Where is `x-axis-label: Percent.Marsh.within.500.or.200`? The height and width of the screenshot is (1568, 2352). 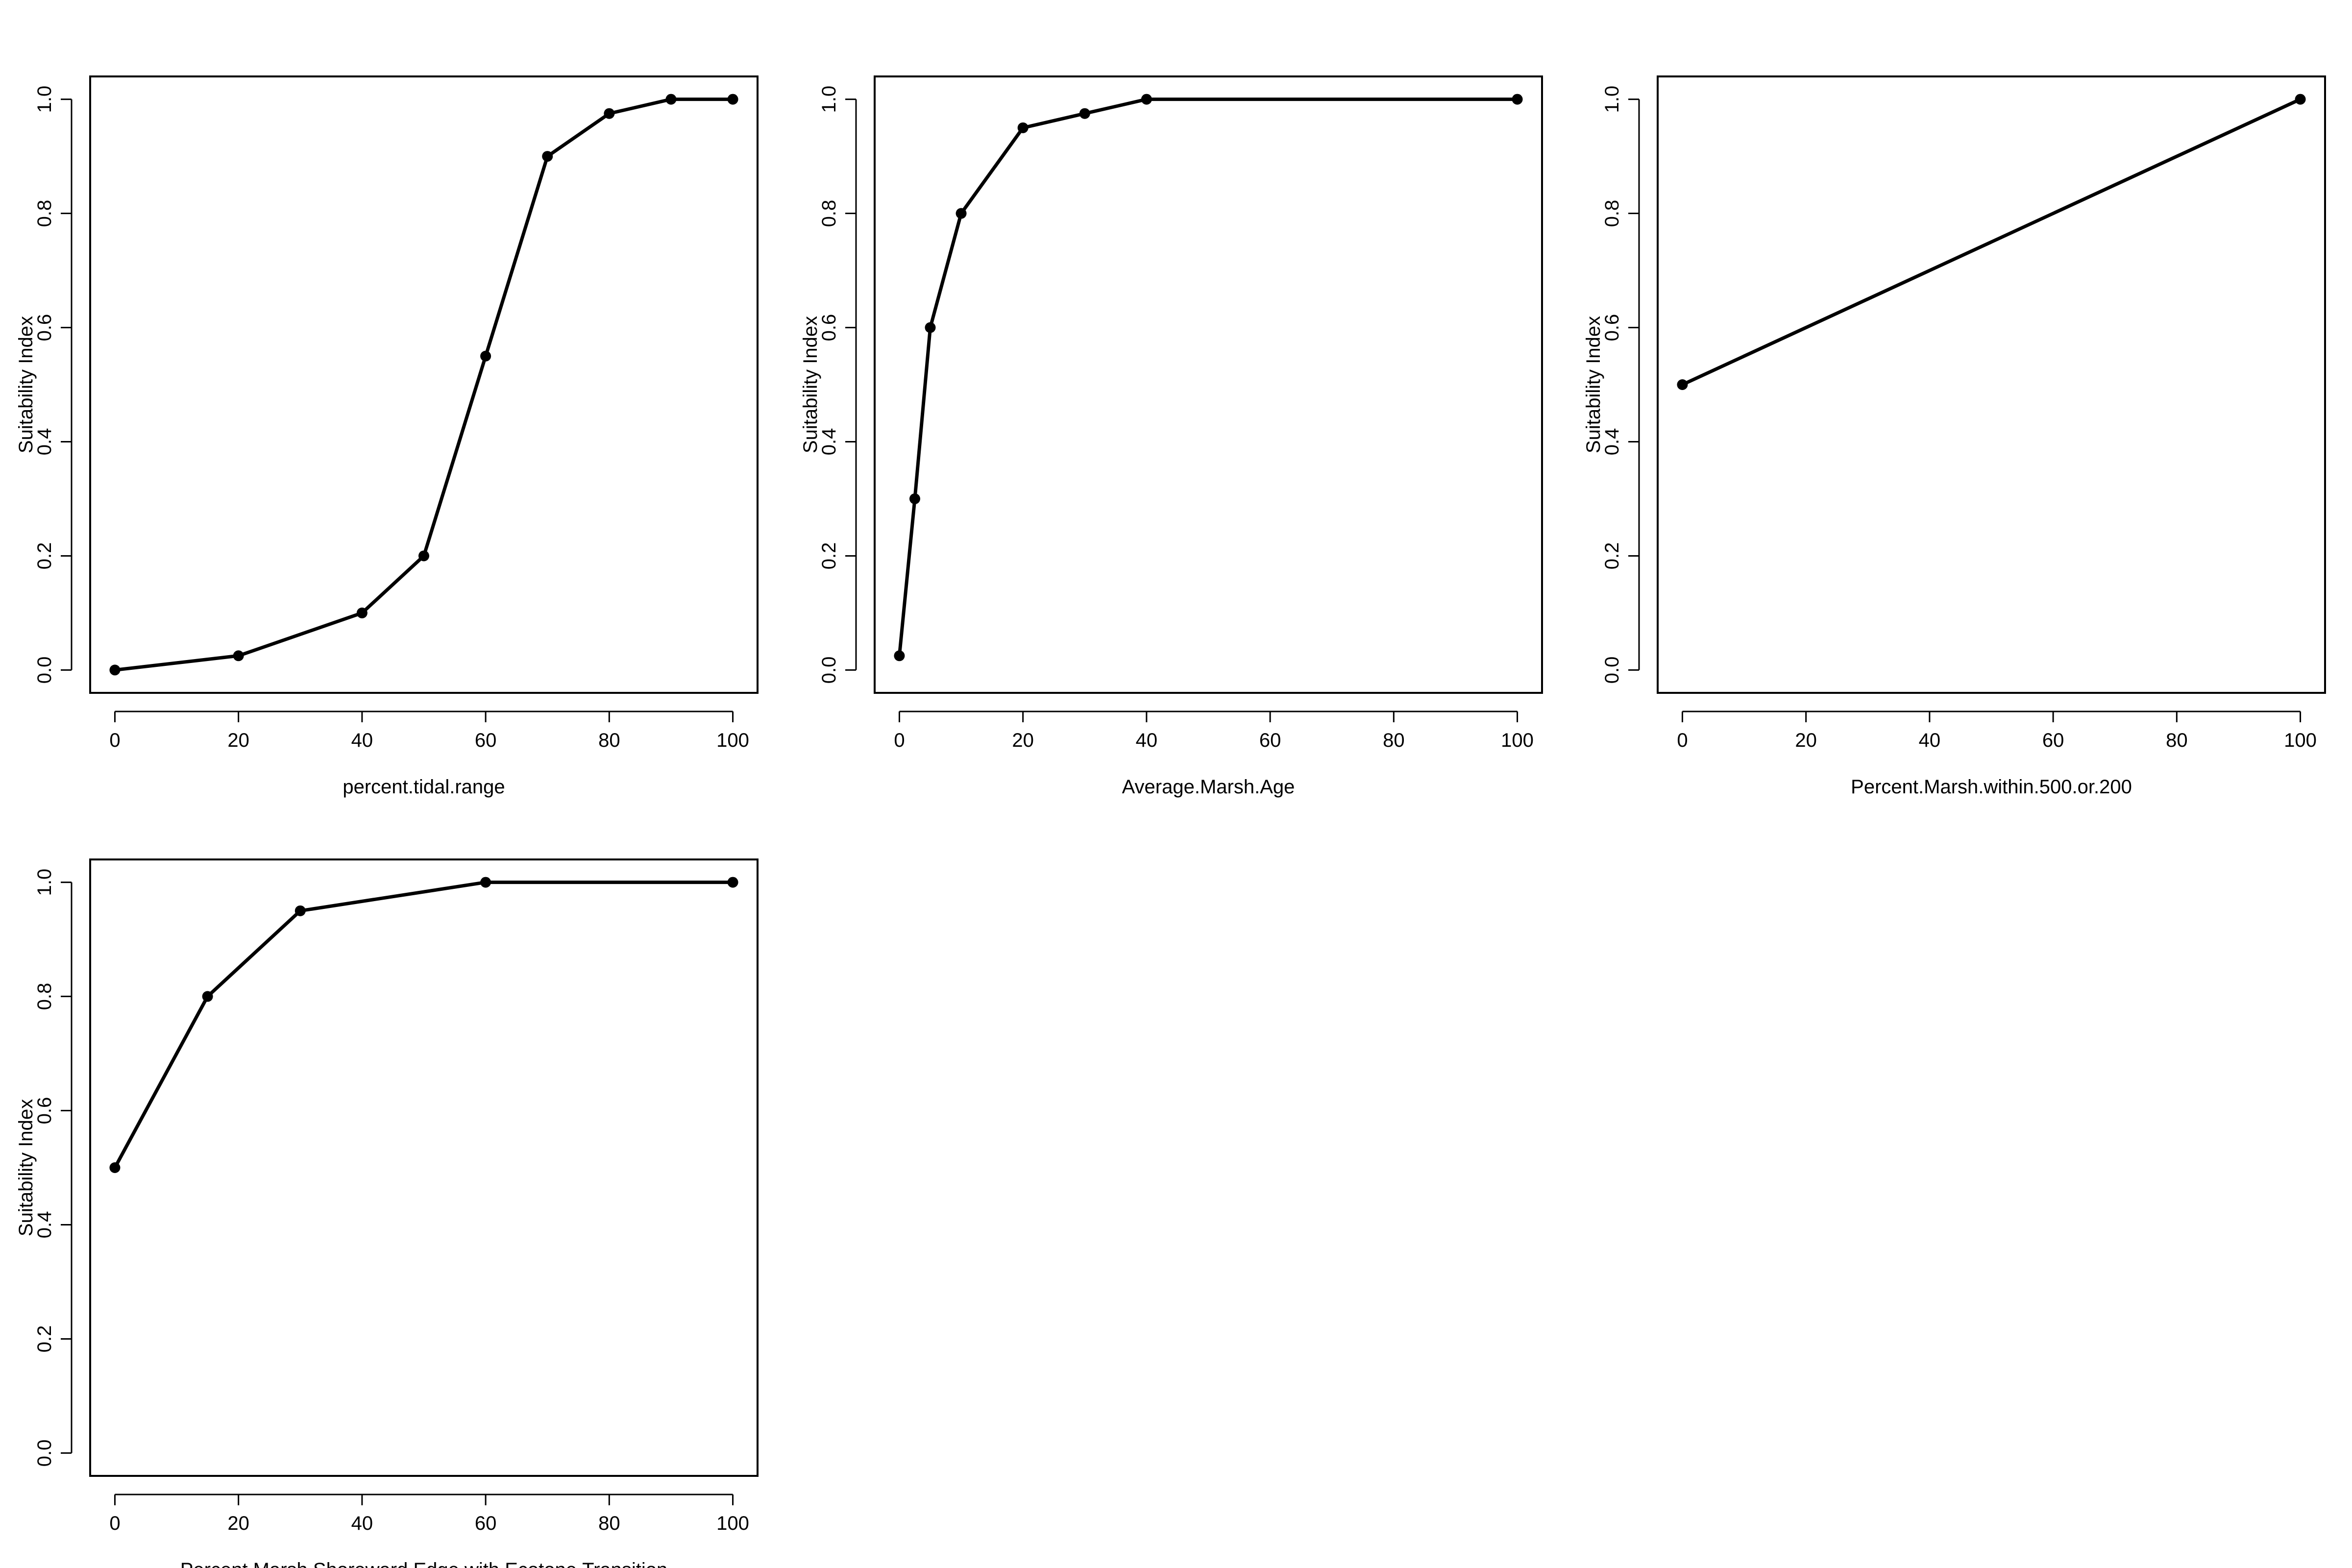
x-axis-label: Percent.Marsh.within.500.or.200 is located at coordinates (1991, 787).